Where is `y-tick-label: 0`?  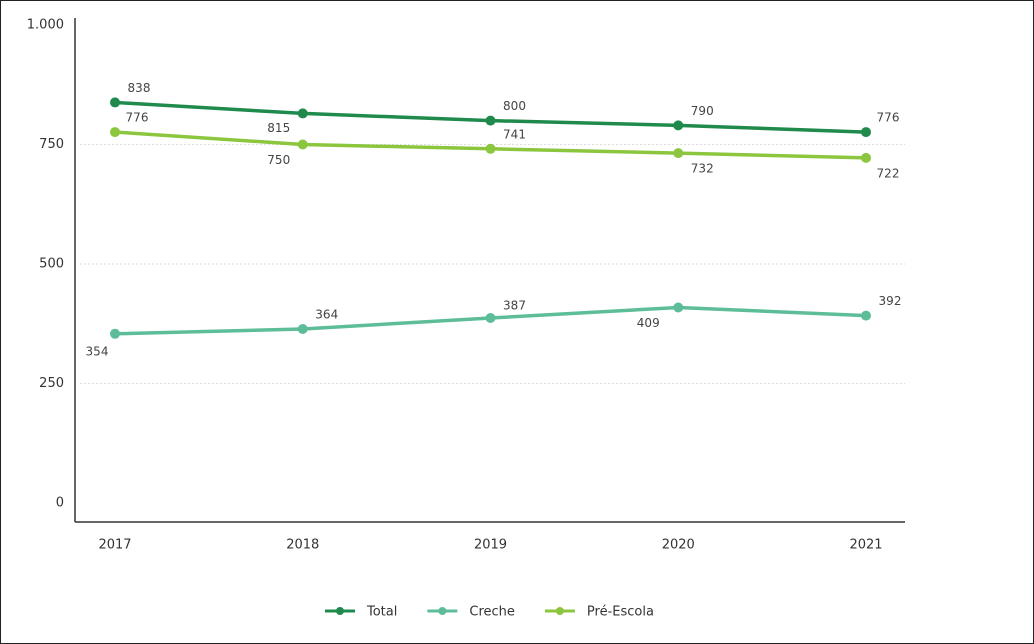
y-tick-label: 0 is located at coordinates (60, 503).